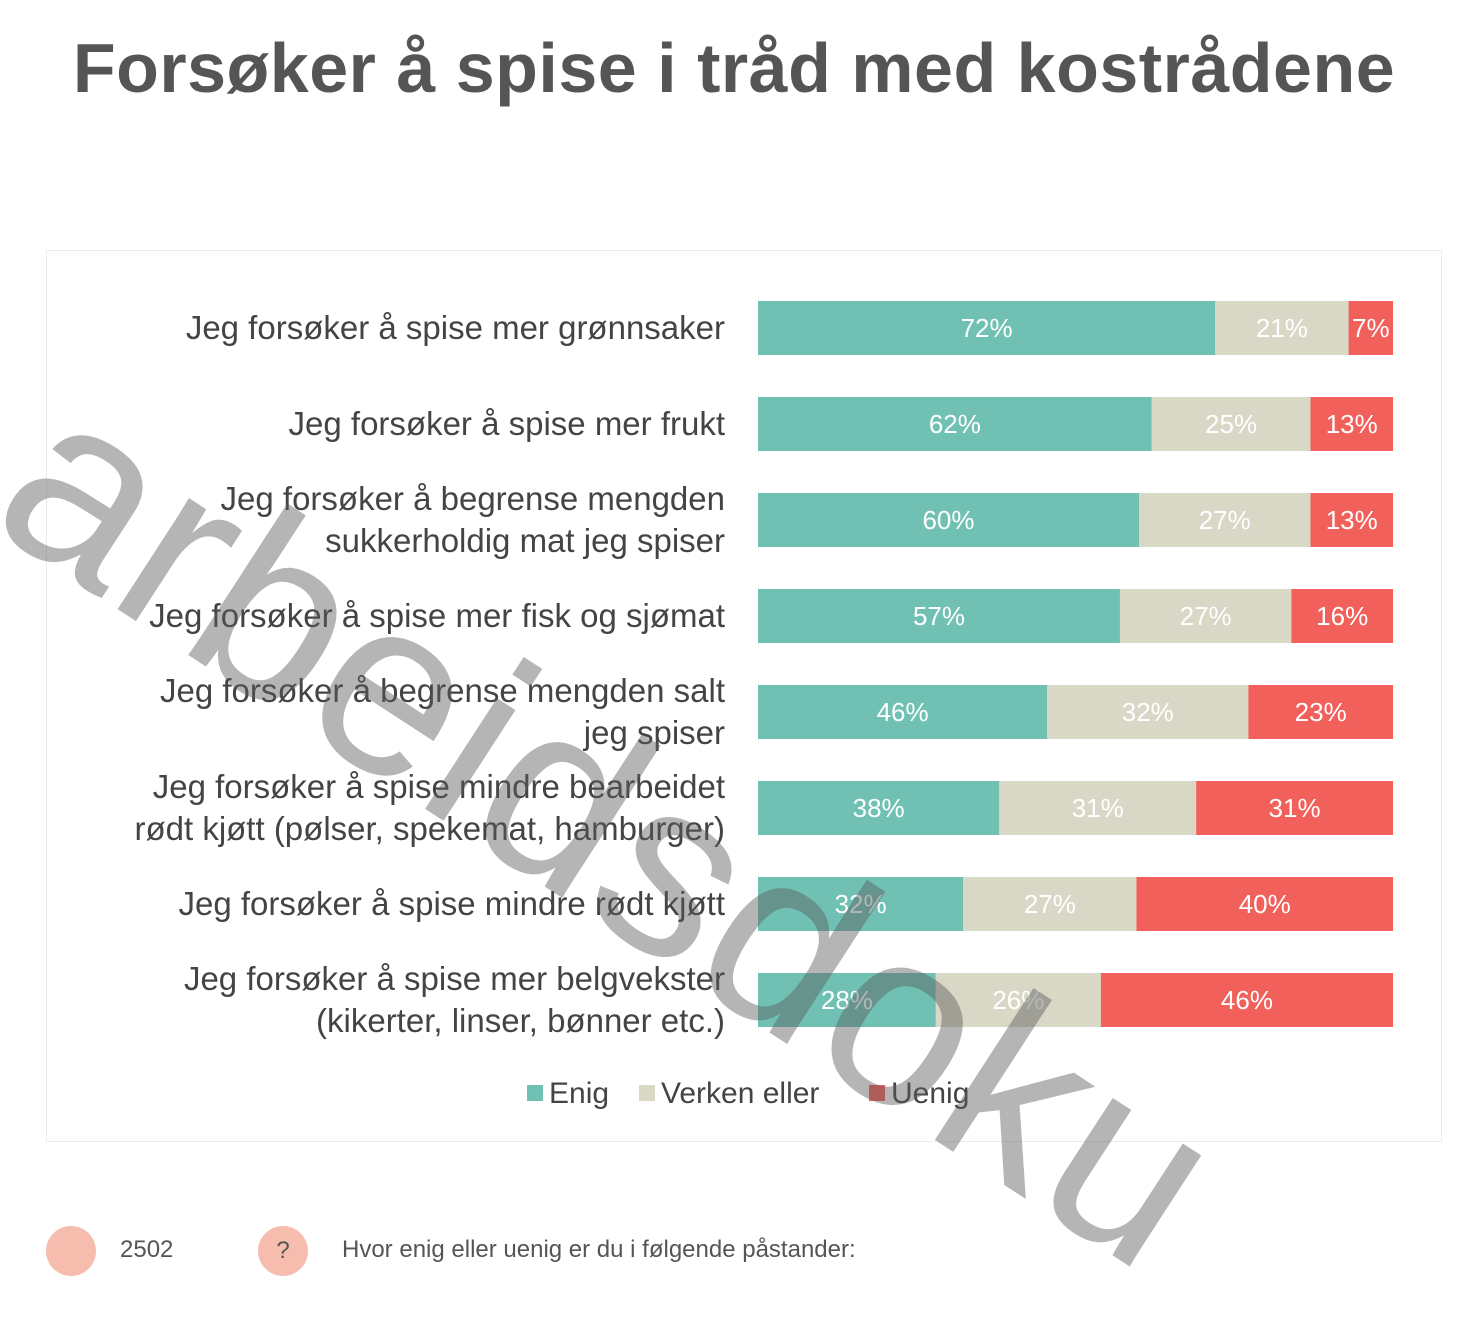 This screenshot has height=1325, width=1468. I want to click on data-label: 23%, so click(1321, 712).